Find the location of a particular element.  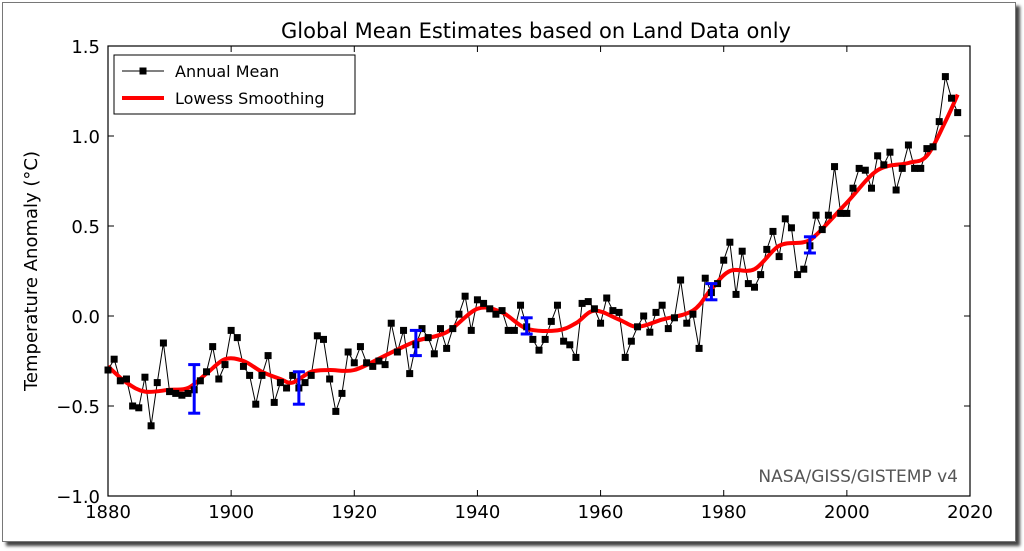

y-tick-label: −1.0 is located at coordinates (78, 497).